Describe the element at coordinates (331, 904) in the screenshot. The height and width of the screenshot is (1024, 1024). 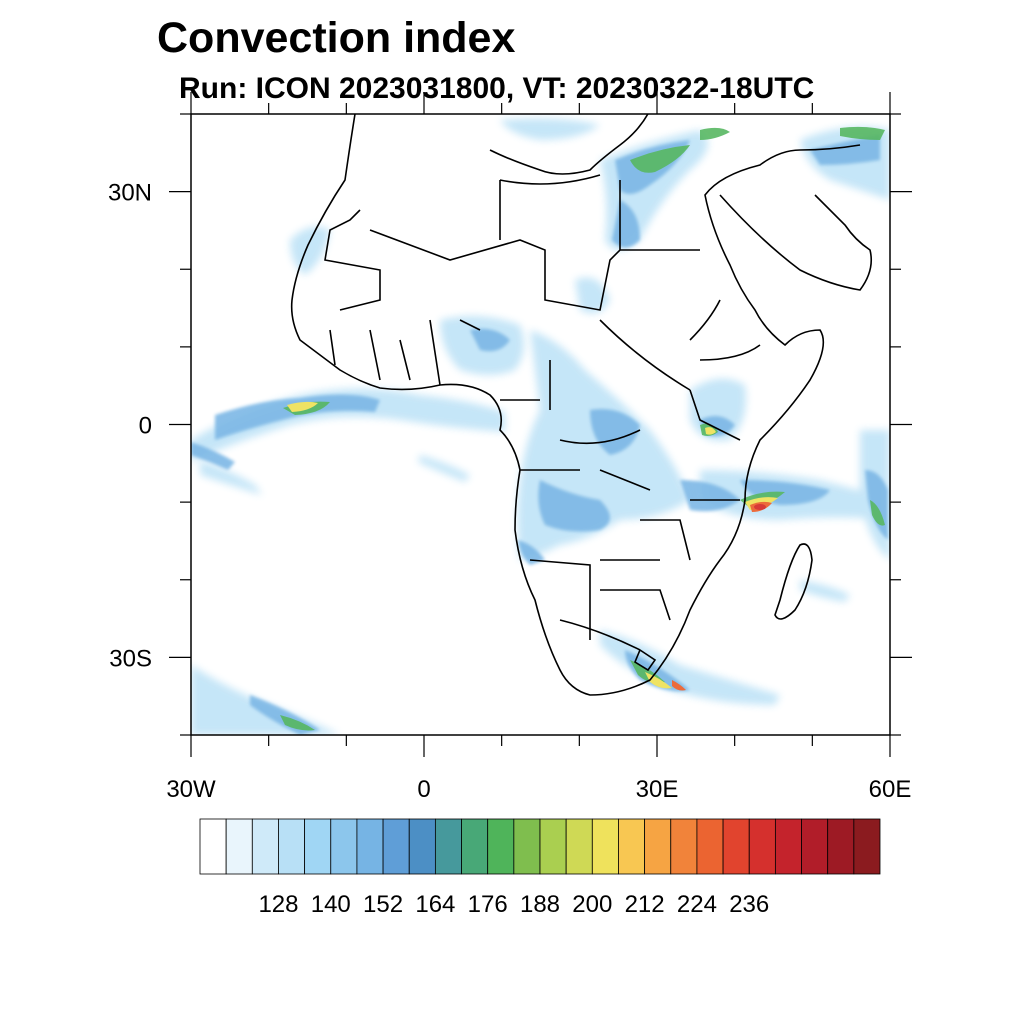
I see `colorbar-label: 140` at that location.